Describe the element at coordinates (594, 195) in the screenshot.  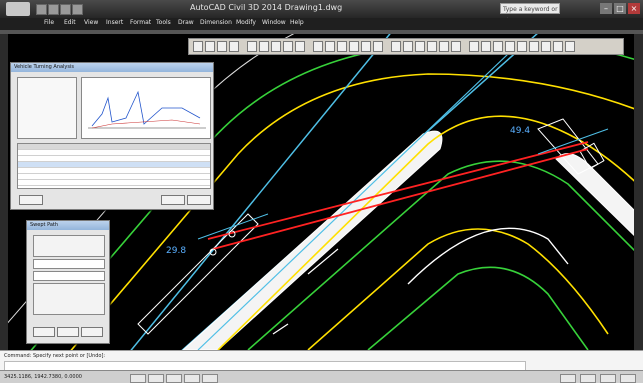
I see `island-right` at that location.